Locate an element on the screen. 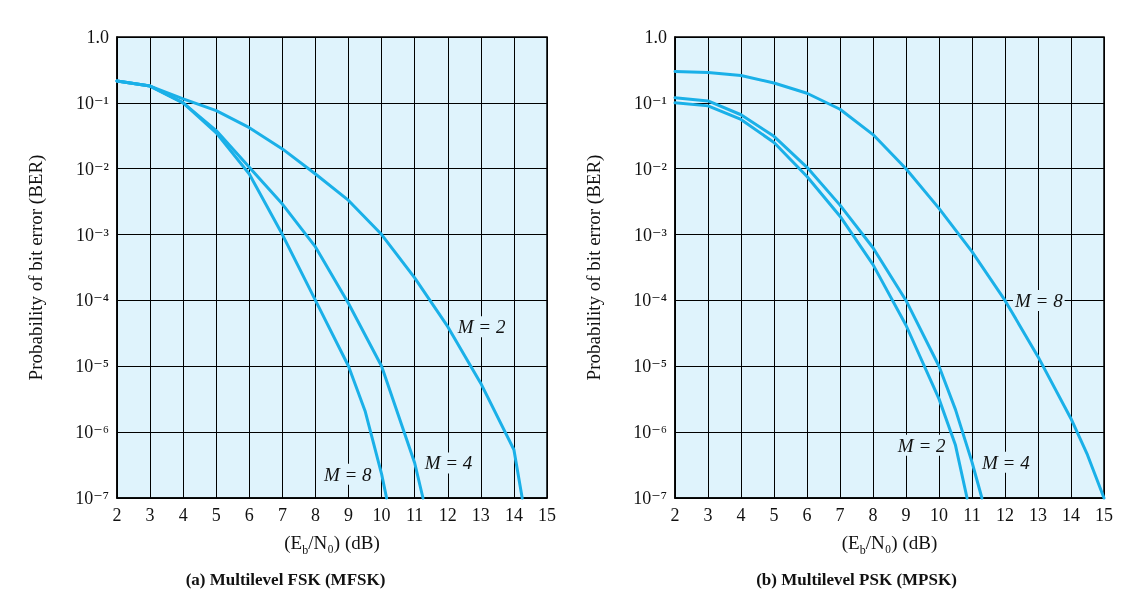 The image size is (1142, 607). text: (b) Multilevel PSK (MPSK) is located at coordinates (856, 579).